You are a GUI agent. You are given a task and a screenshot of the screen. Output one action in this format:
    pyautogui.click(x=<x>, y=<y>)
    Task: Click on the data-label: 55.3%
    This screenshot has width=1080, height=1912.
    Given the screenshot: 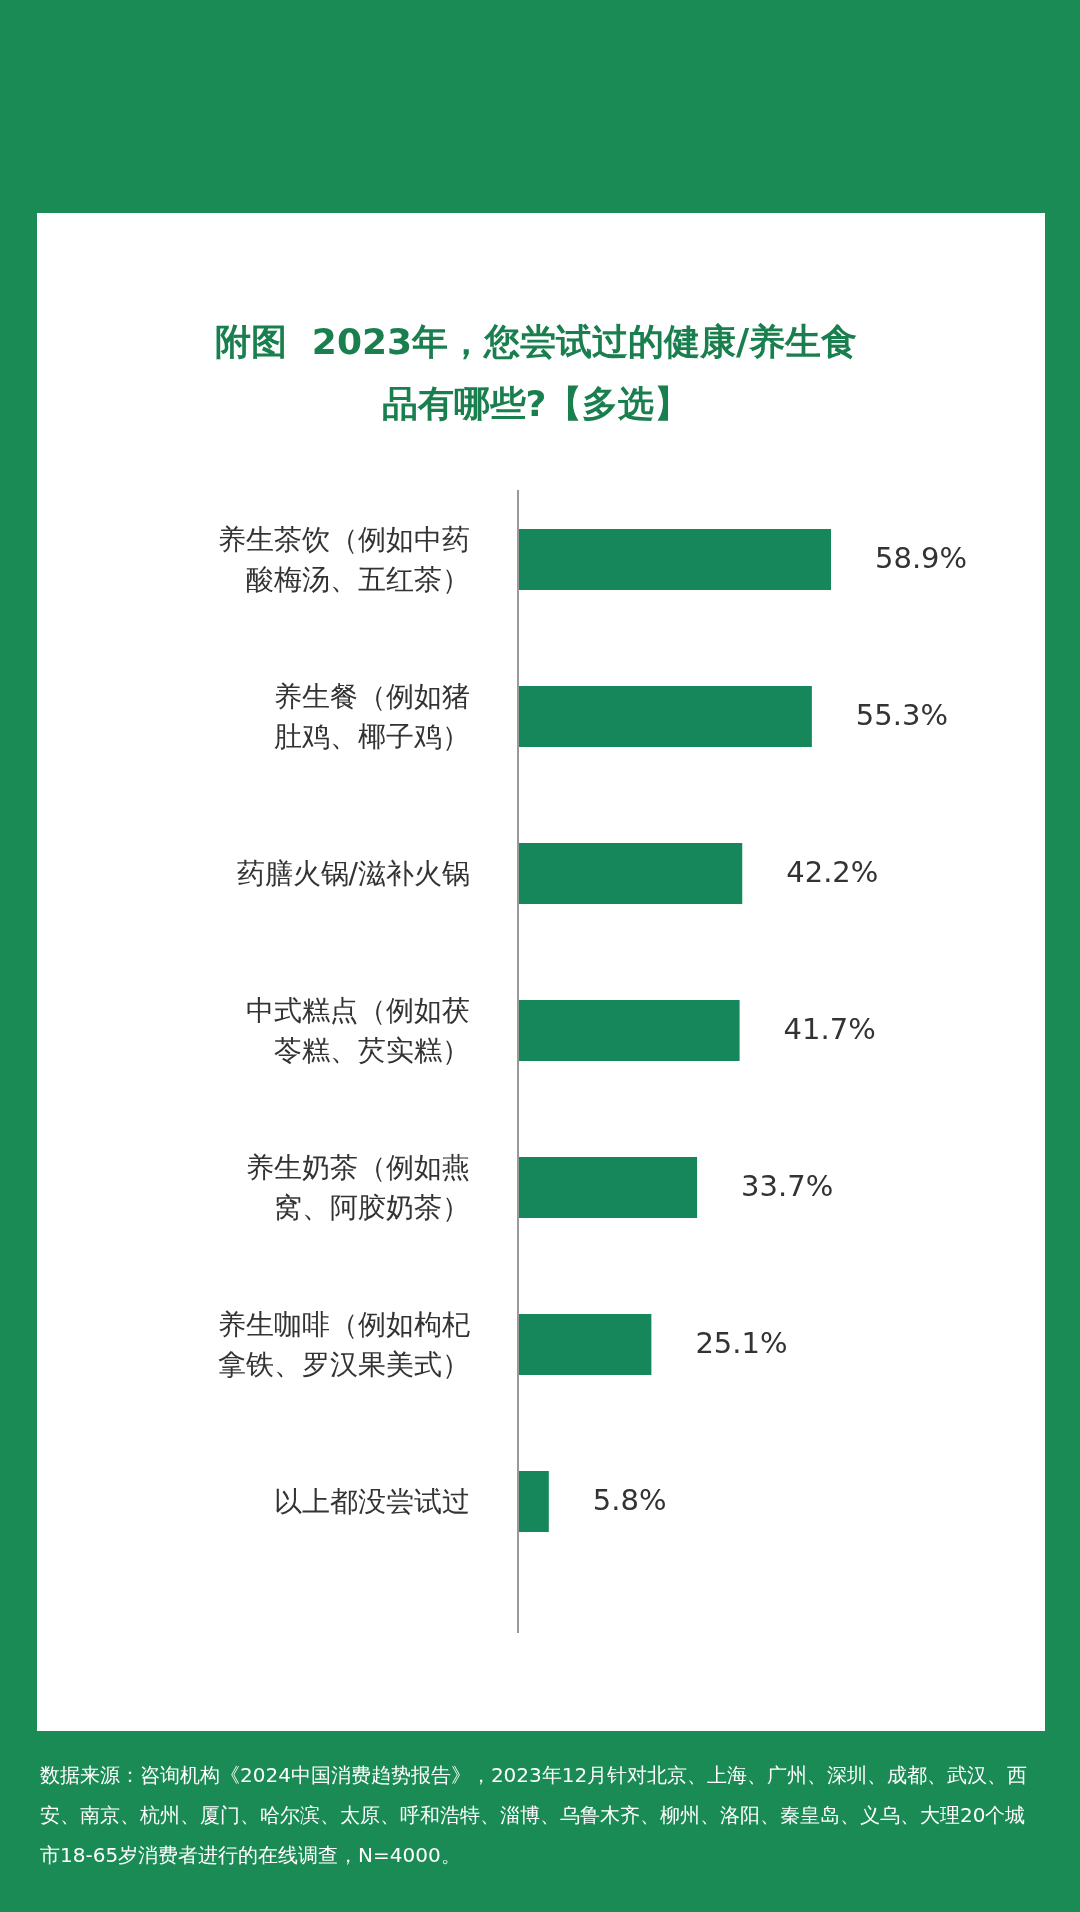 What is the action you would take?
    pyautogui.click(x=902, y=714)
    